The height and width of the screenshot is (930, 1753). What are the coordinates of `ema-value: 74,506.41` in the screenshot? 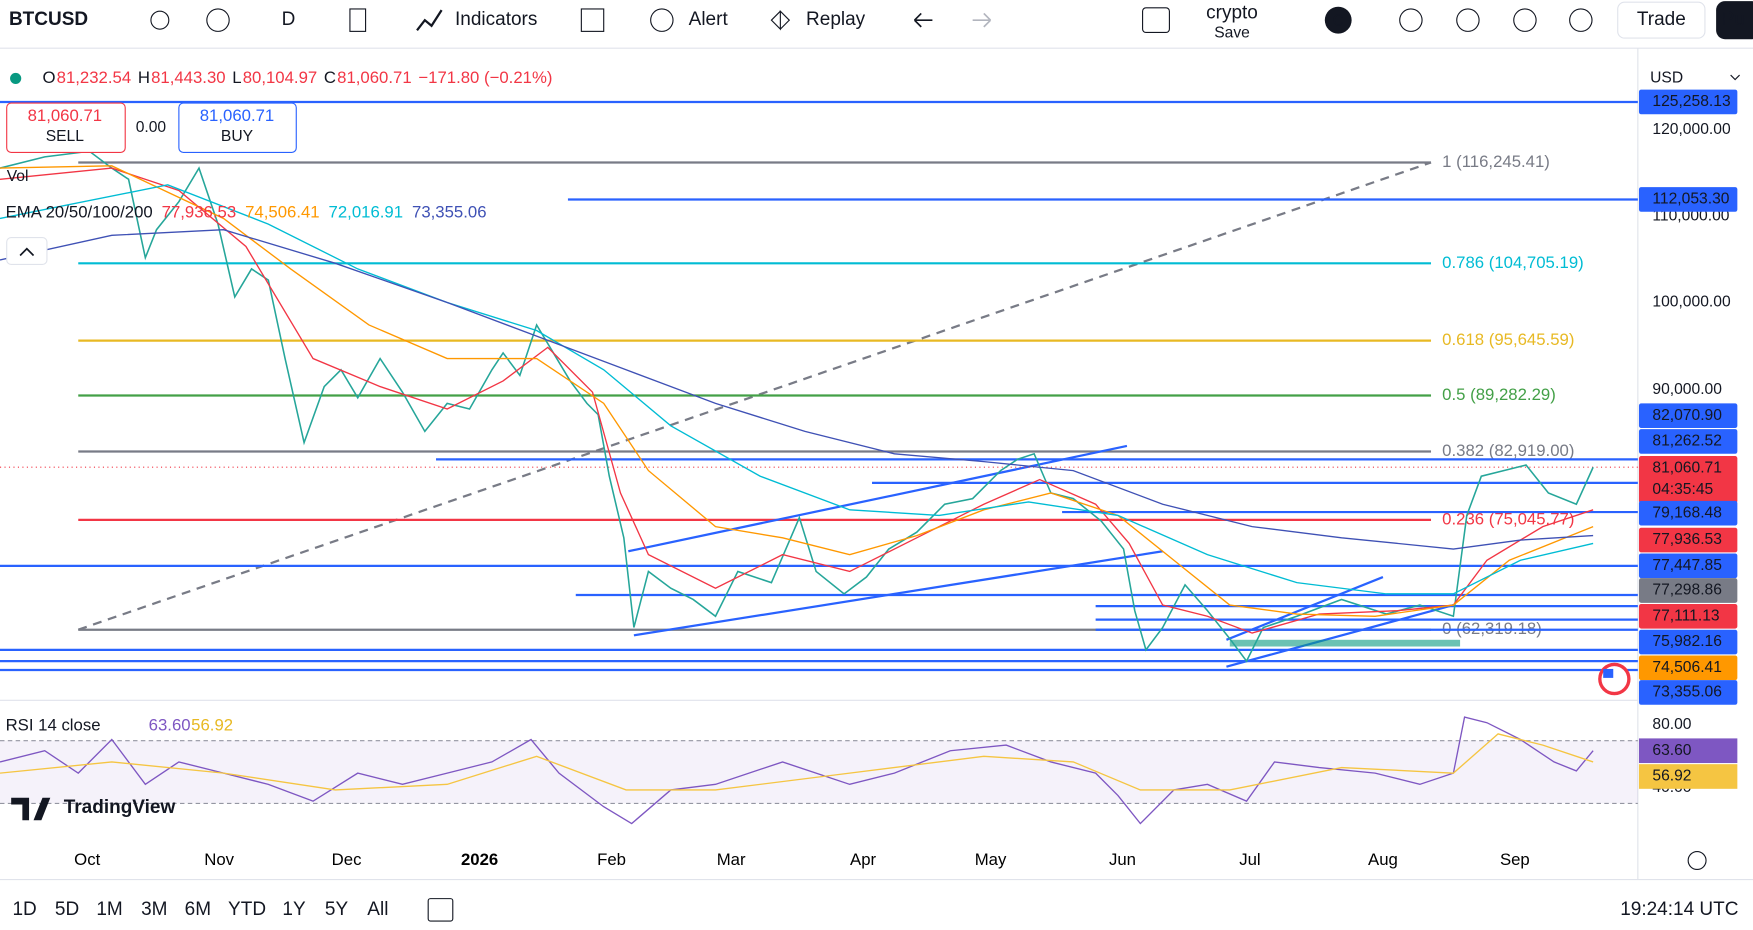 It's located at (282, 211).